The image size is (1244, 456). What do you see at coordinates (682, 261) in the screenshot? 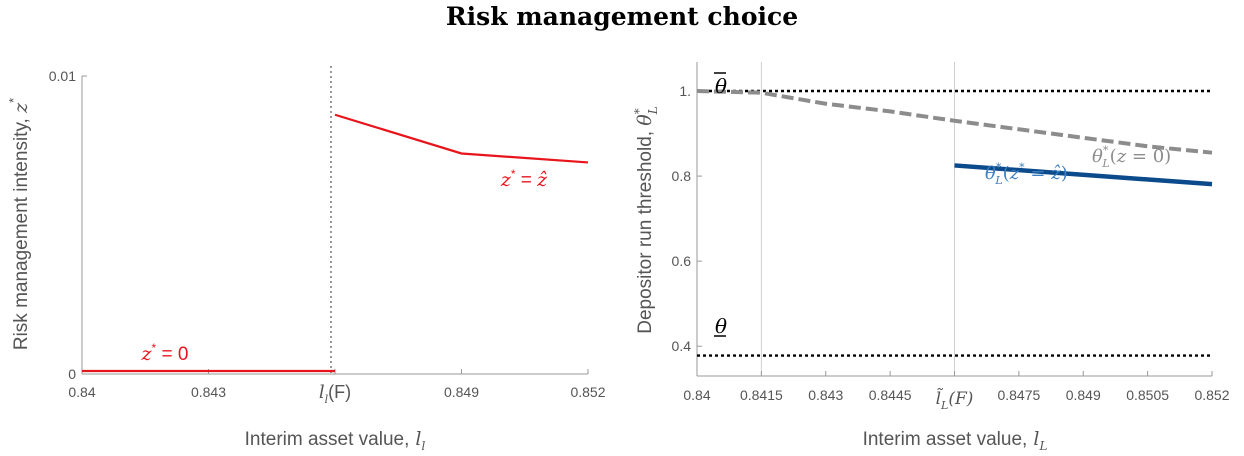
I see `right-y-tick-label: 0.6` at bounding box center [682, 261].